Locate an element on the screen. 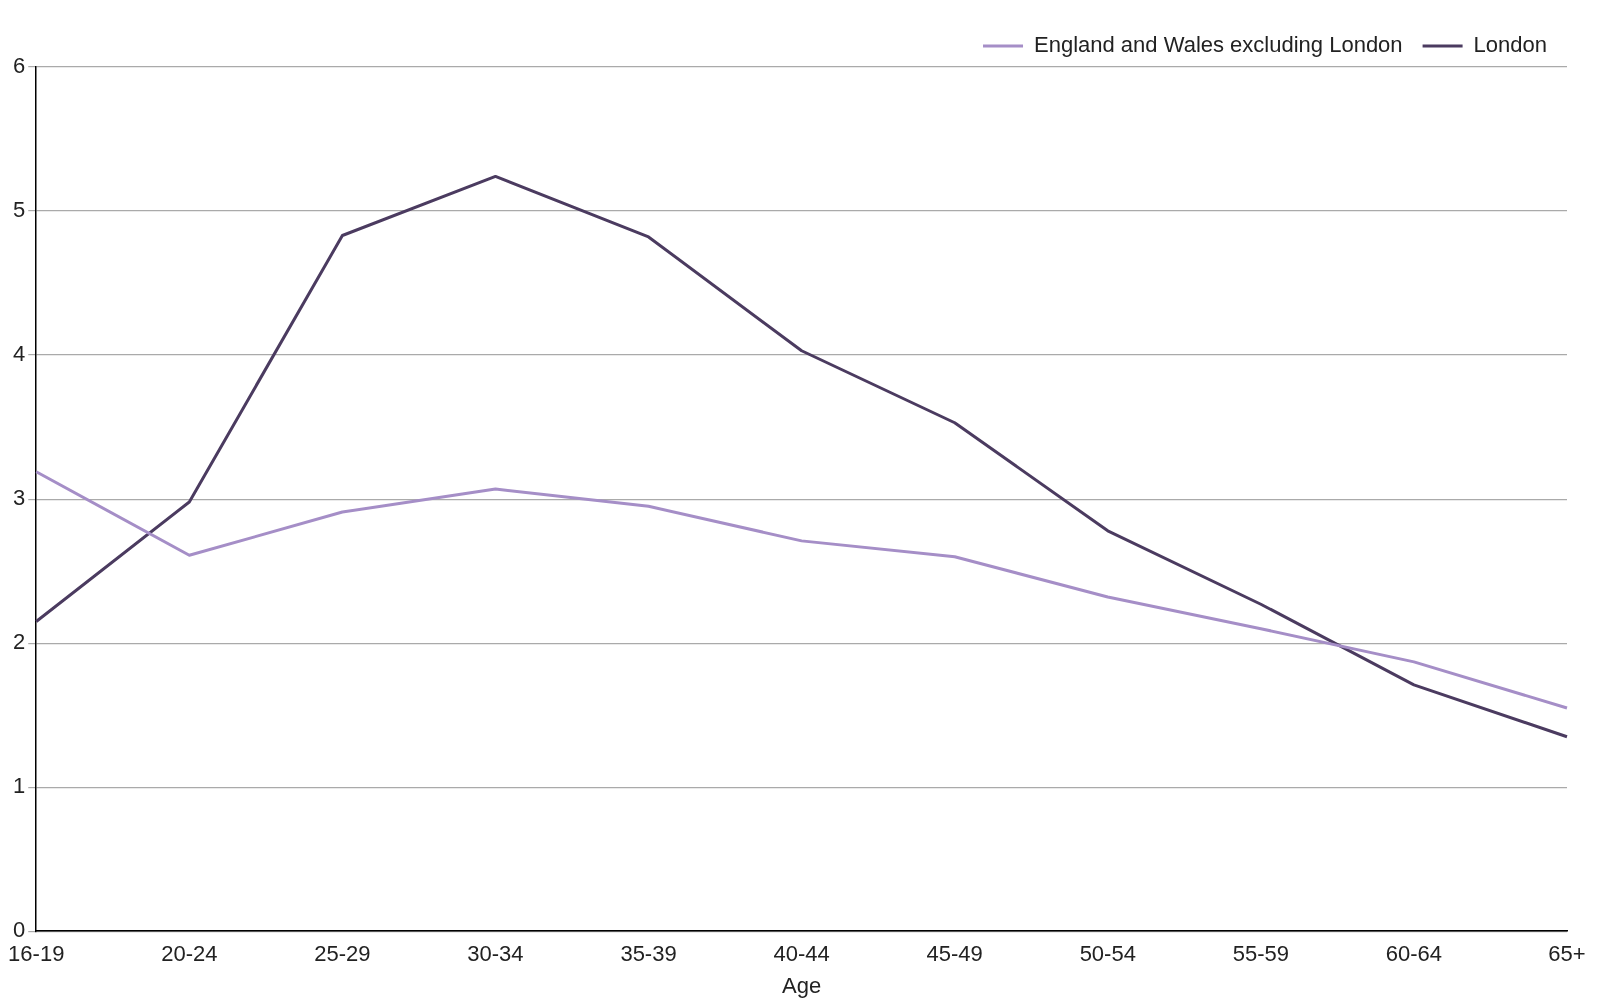 The width and height of the screenshot is (1597, 1007). legend-label: London is located at coordinates (1510, 45).